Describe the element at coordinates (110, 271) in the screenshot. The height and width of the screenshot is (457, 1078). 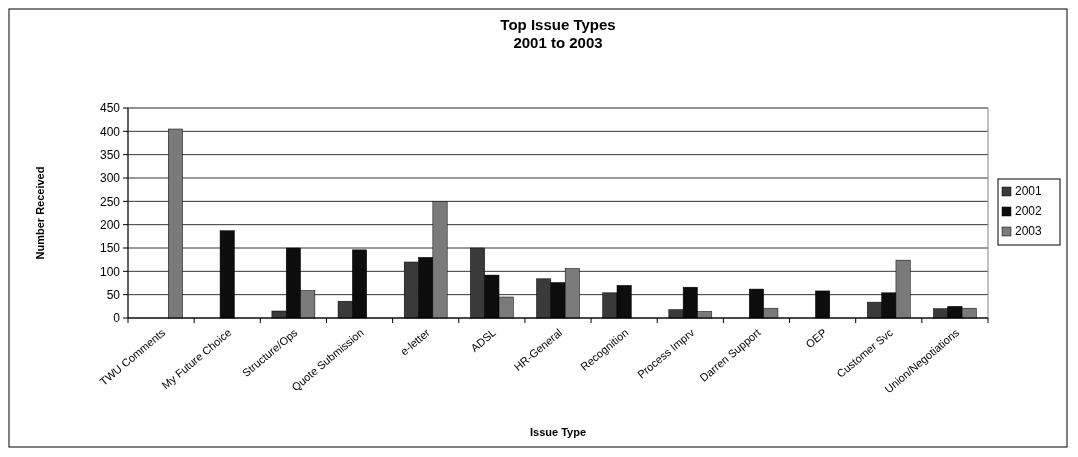
I see `y-tick-label: 100` at that location.